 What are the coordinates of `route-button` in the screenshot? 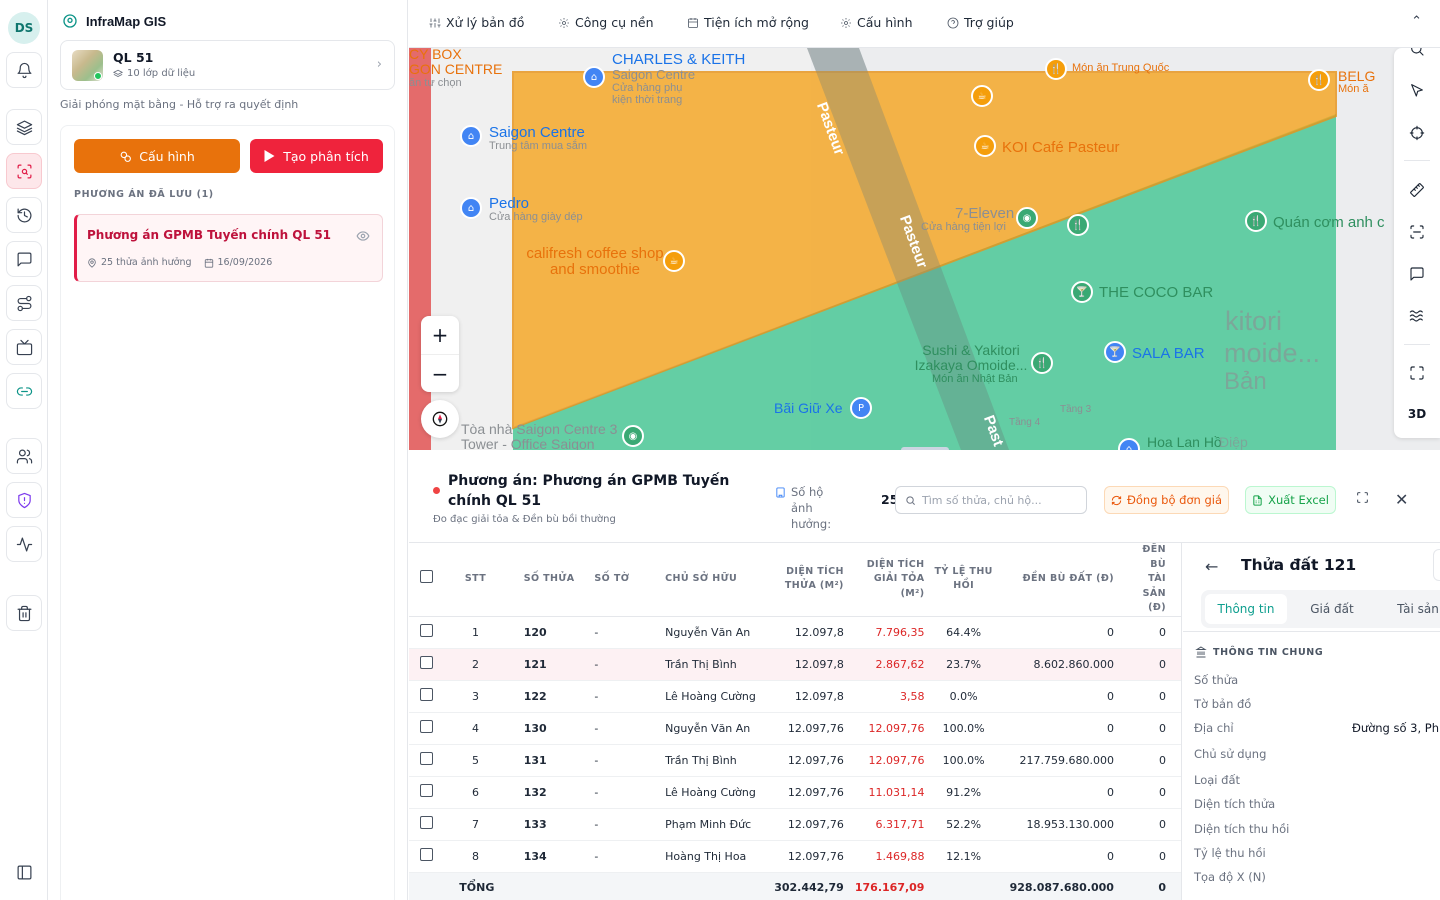 It's located at (24, 303).